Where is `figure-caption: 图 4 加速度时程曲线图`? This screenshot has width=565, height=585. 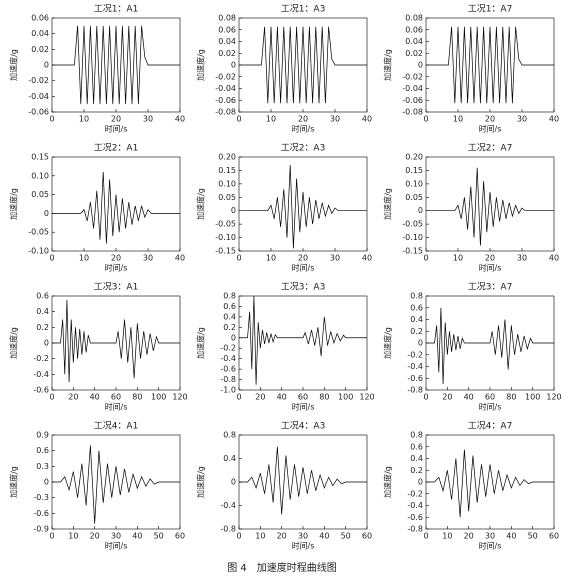
figure-caption: 图 4 加速度时程曲线图 is located at coordinates (282, 567).